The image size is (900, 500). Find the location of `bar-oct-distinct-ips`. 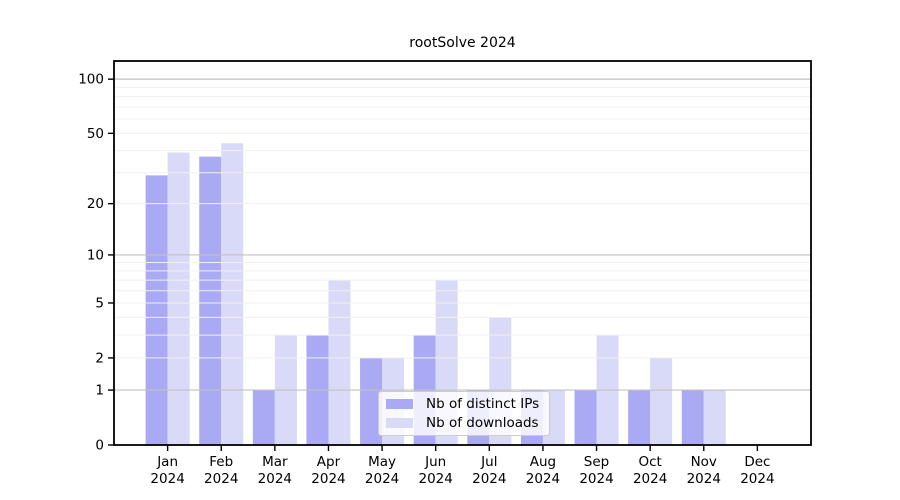

bar-oct-distinct-ips is located at coordinates (639, 417).